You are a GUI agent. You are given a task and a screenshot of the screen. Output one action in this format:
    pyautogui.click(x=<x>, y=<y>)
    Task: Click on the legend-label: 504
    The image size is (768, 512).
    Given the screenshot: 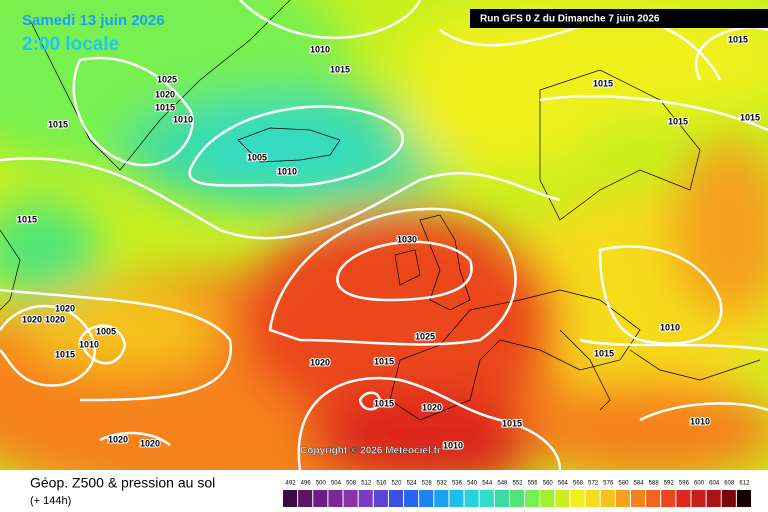 What is the action you would take?
    pyautogui.click(x=336, y=484)
    